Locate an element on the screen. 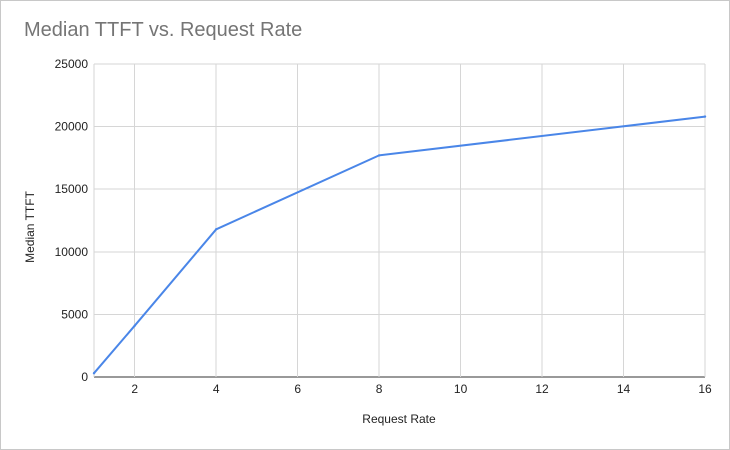  x-tick-label-3: 8 is located at coordinates (379, 389).